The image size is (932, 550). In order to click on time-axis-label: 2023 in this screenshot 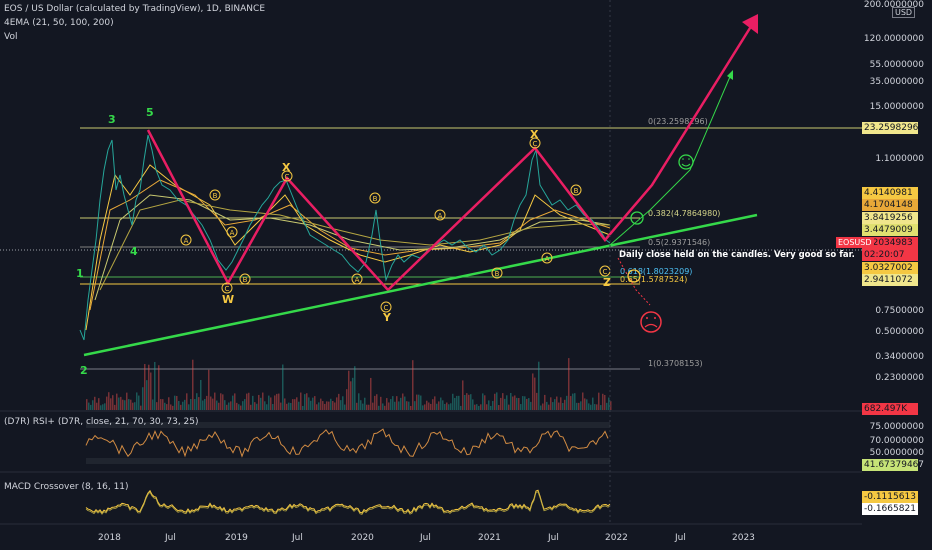, I will do `click(743, 538)`.